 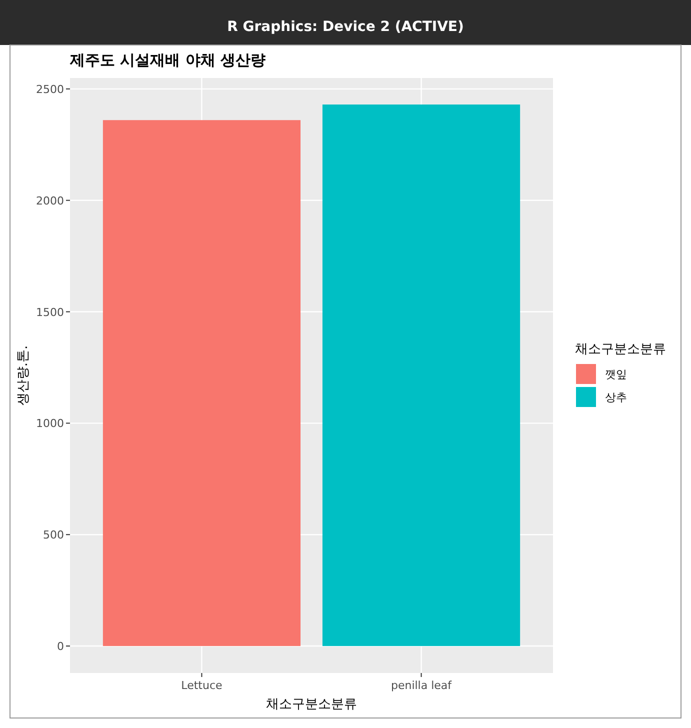 I want to click on text: R Graphics: Device 2 (ACTIVE), so click(x=345, y=27).